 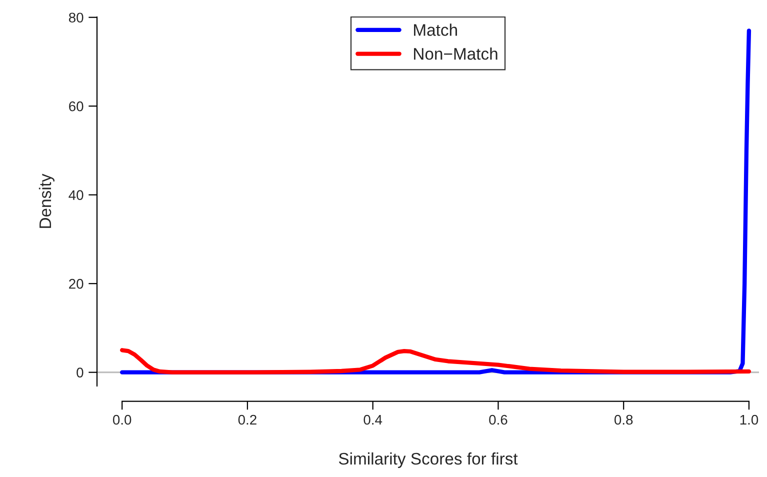 I want to click on x-tick-label: 1.0, so click(x=749, y=419).